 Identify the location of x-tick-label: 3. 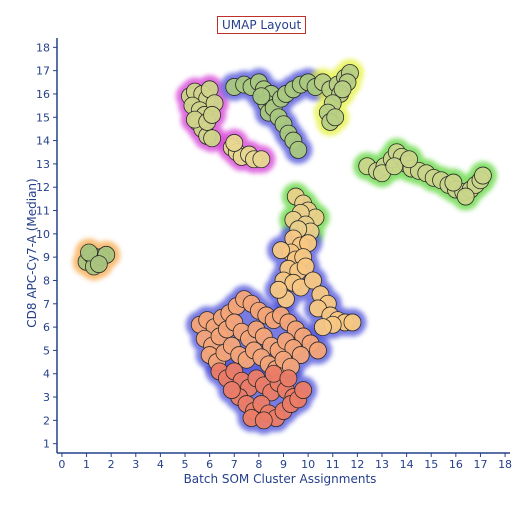
(135, 464).